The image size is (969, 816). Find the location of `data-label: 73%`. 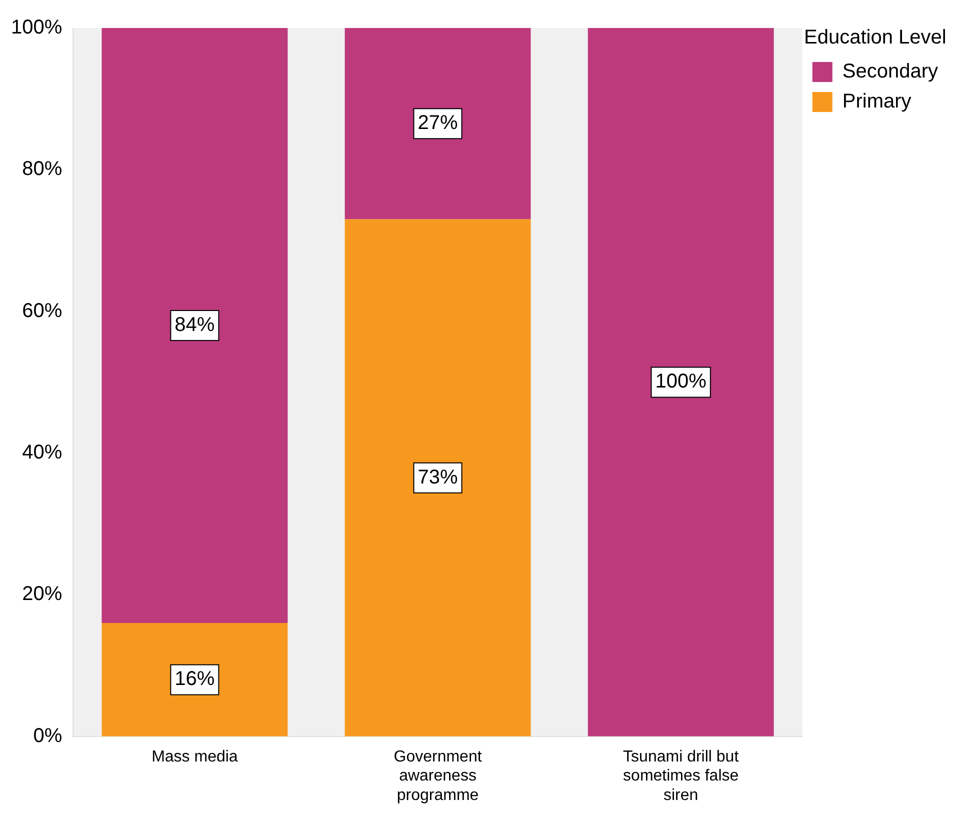

data-label: 73% is located at coordinates (438, 477).